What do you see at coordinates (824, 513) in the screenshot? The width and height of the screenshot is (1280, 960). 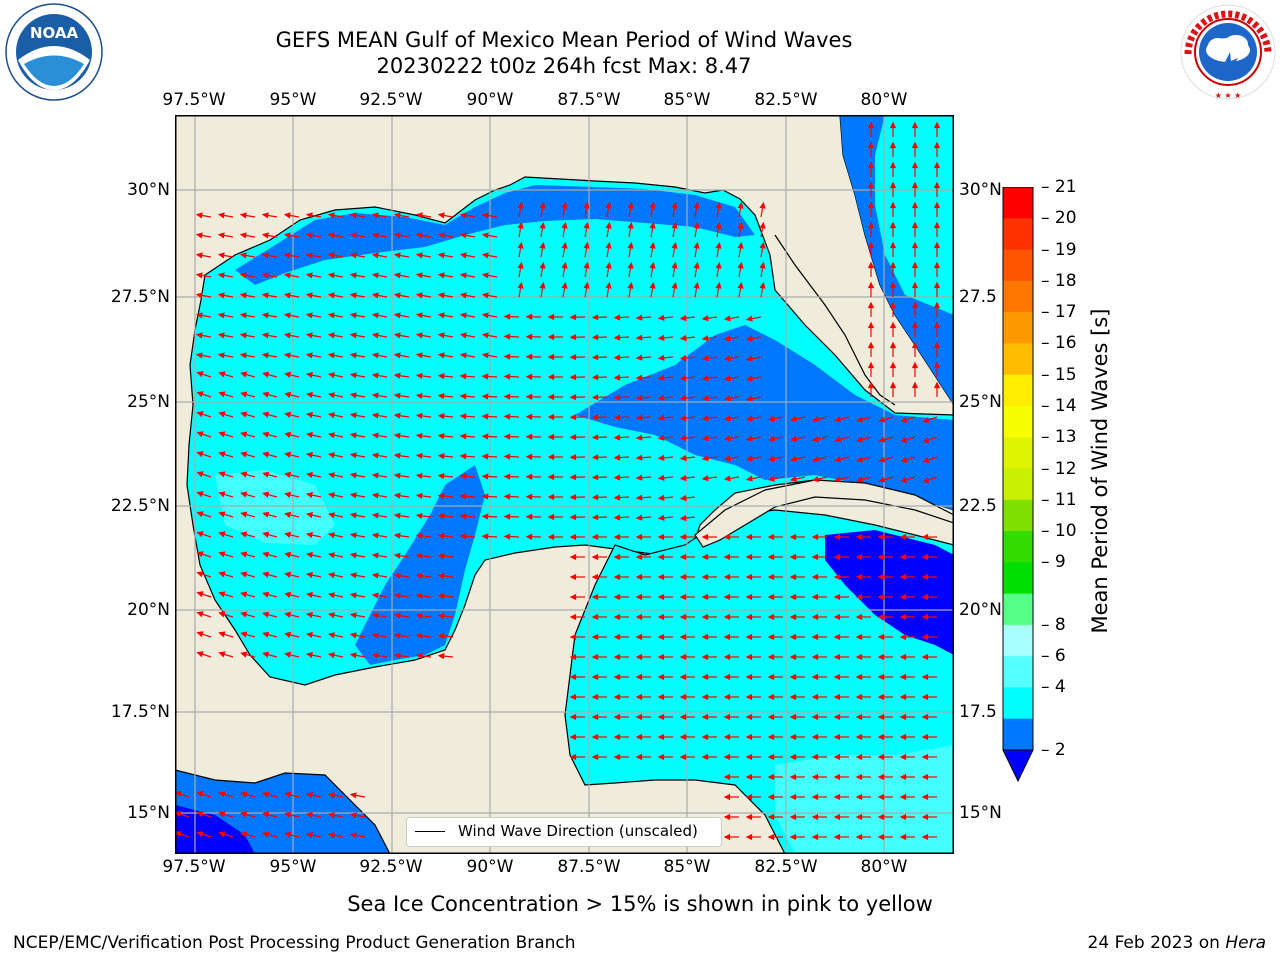 I see `cuba-island` at bounding box center [824, 513].